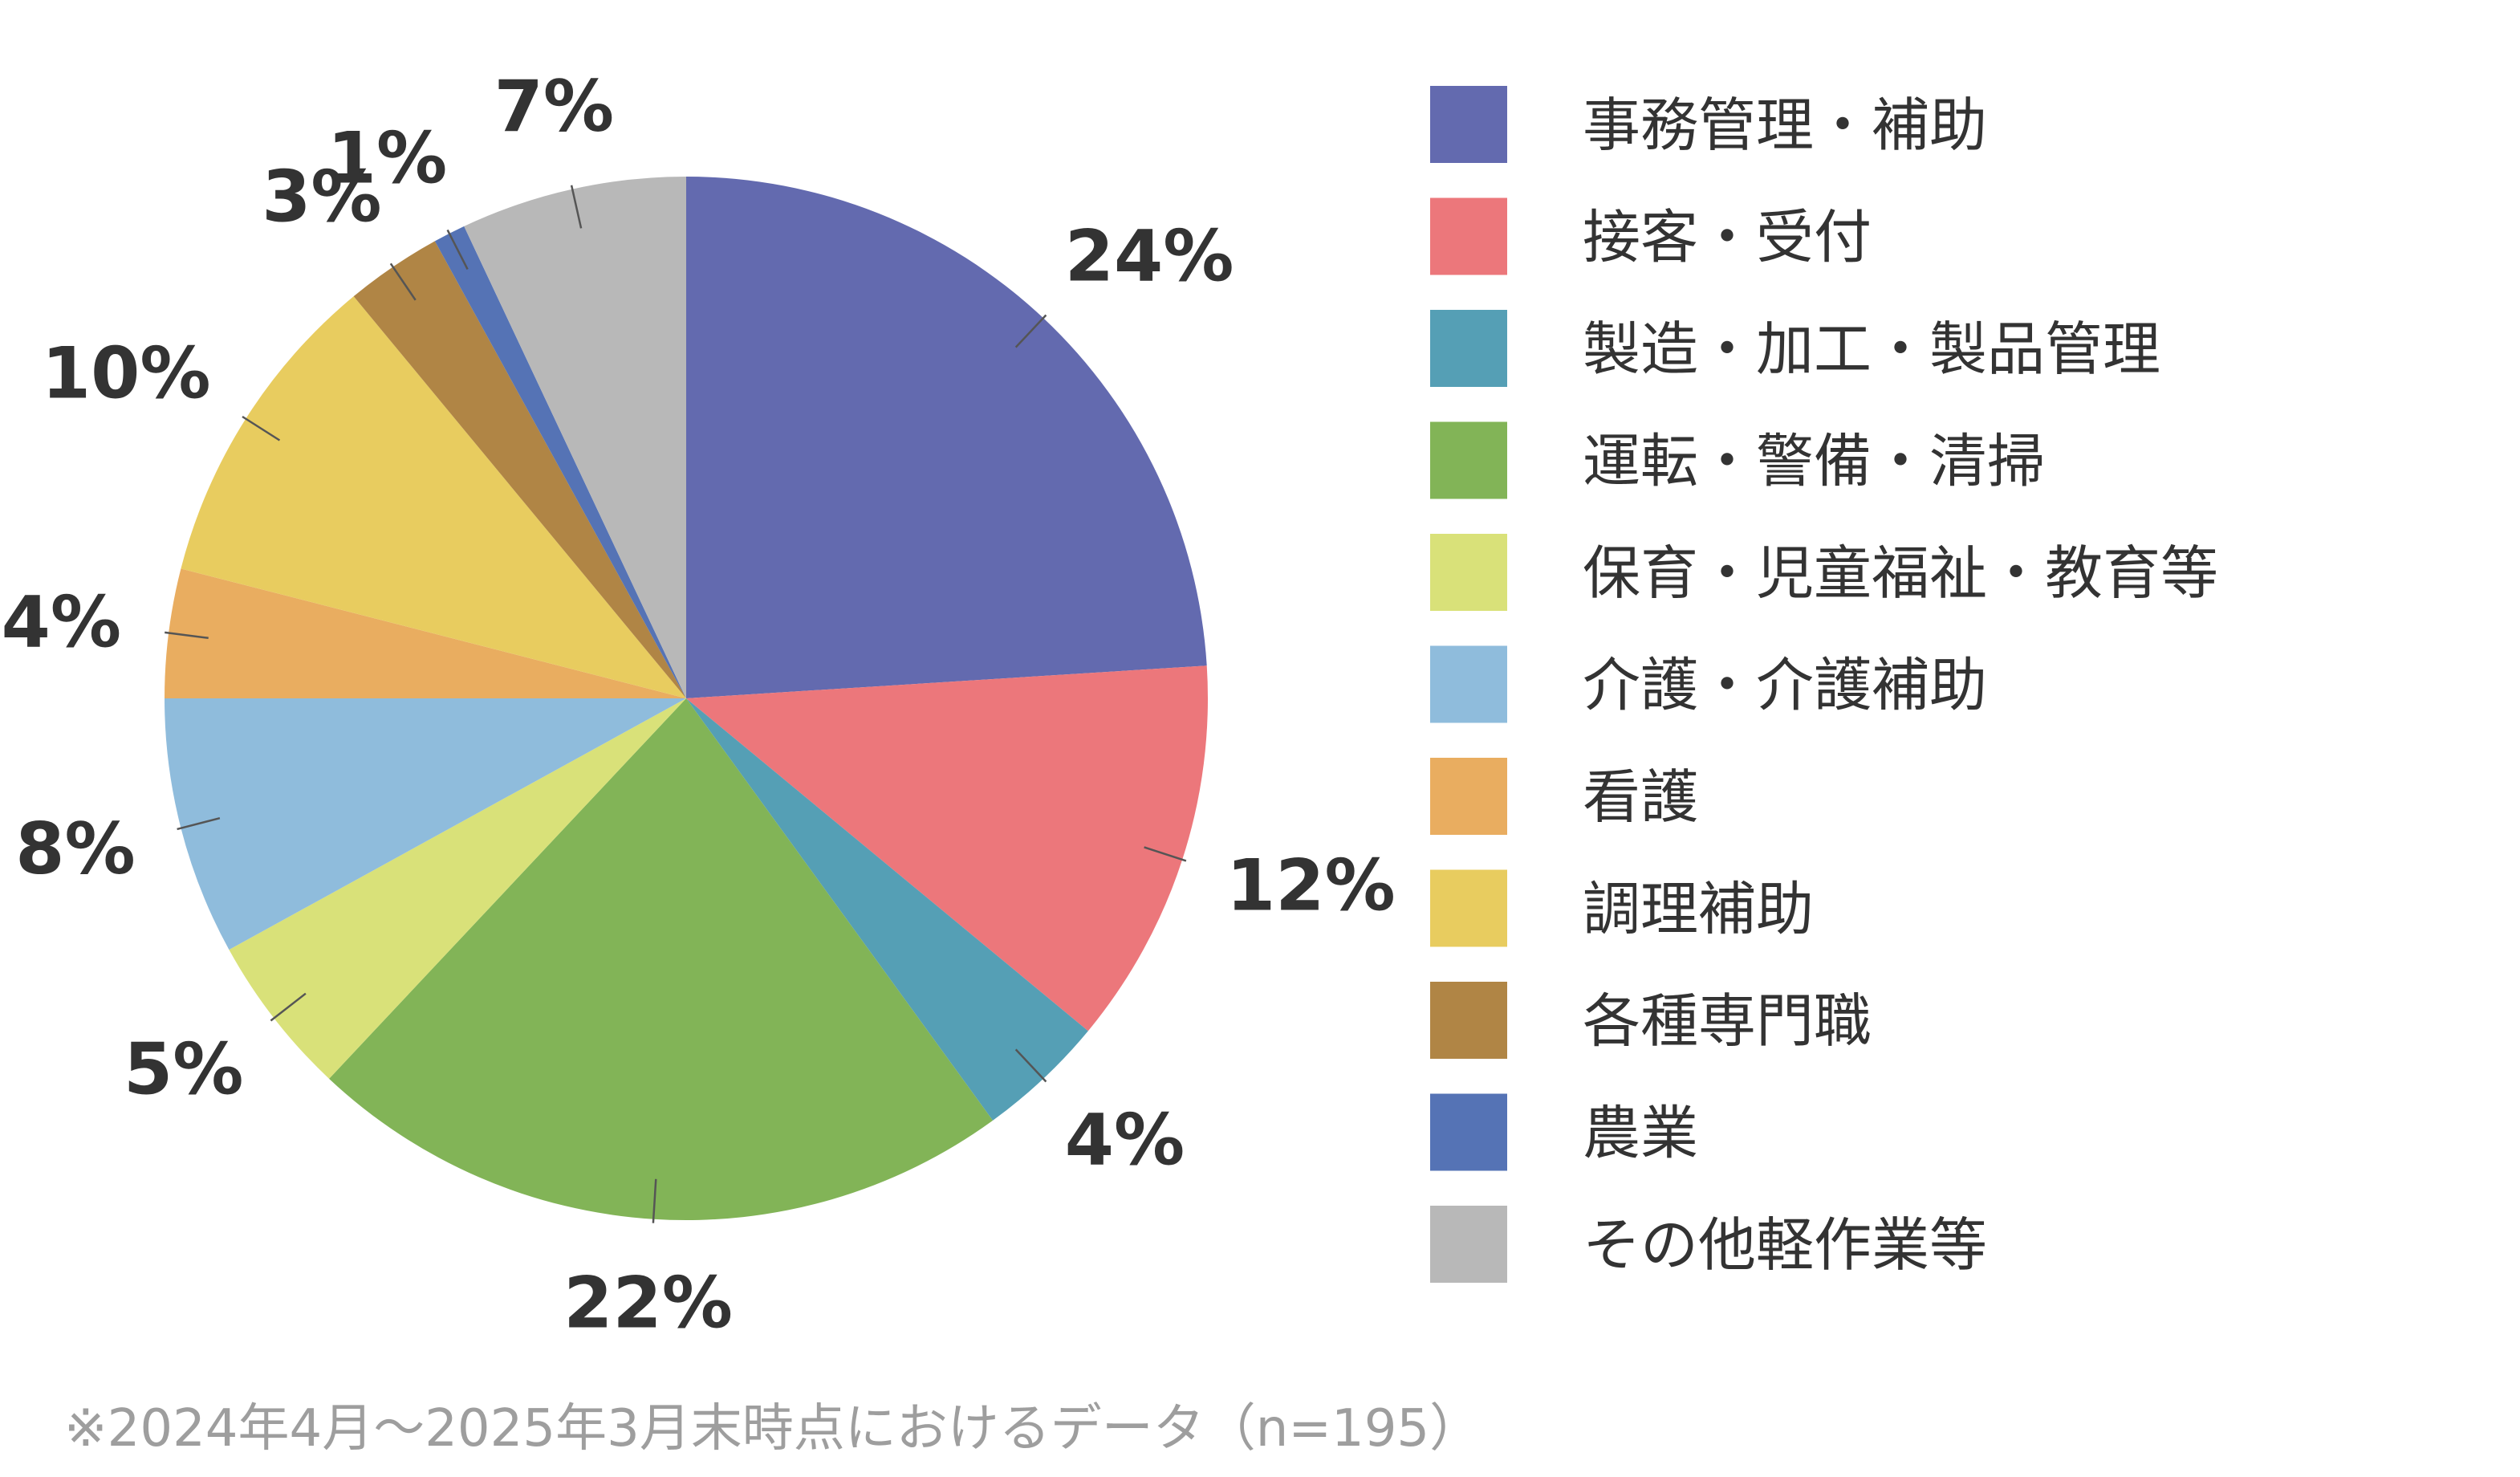 Image resolution: width=2520 pixels, height=1477 pixels. Describe the element at coordinates (554, 106) in the screenshot. I see `percent-label: 7%` at that location.